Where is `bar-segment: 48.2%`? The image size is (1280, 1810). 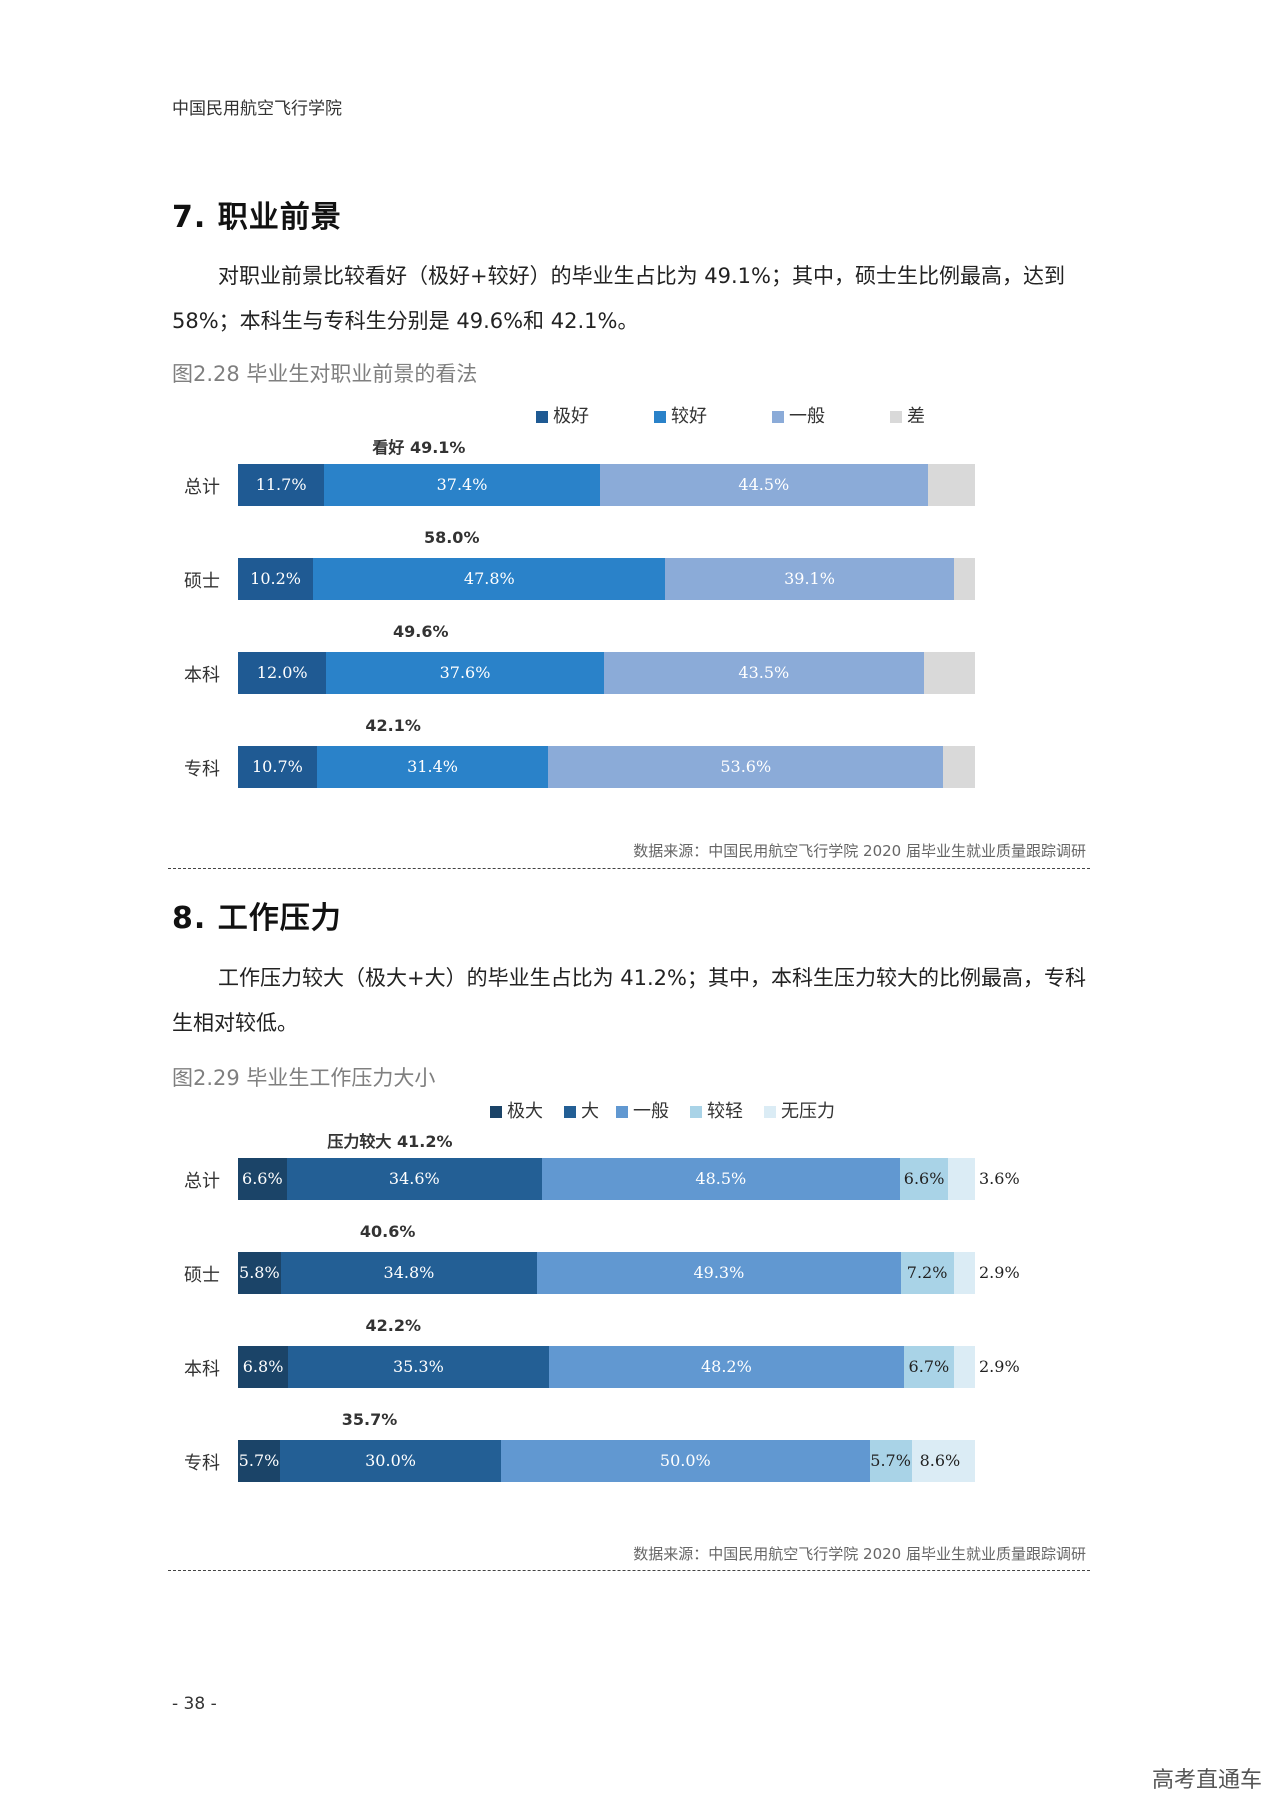 bar-segment: 48.2% is located at coordinates (726, 1367).